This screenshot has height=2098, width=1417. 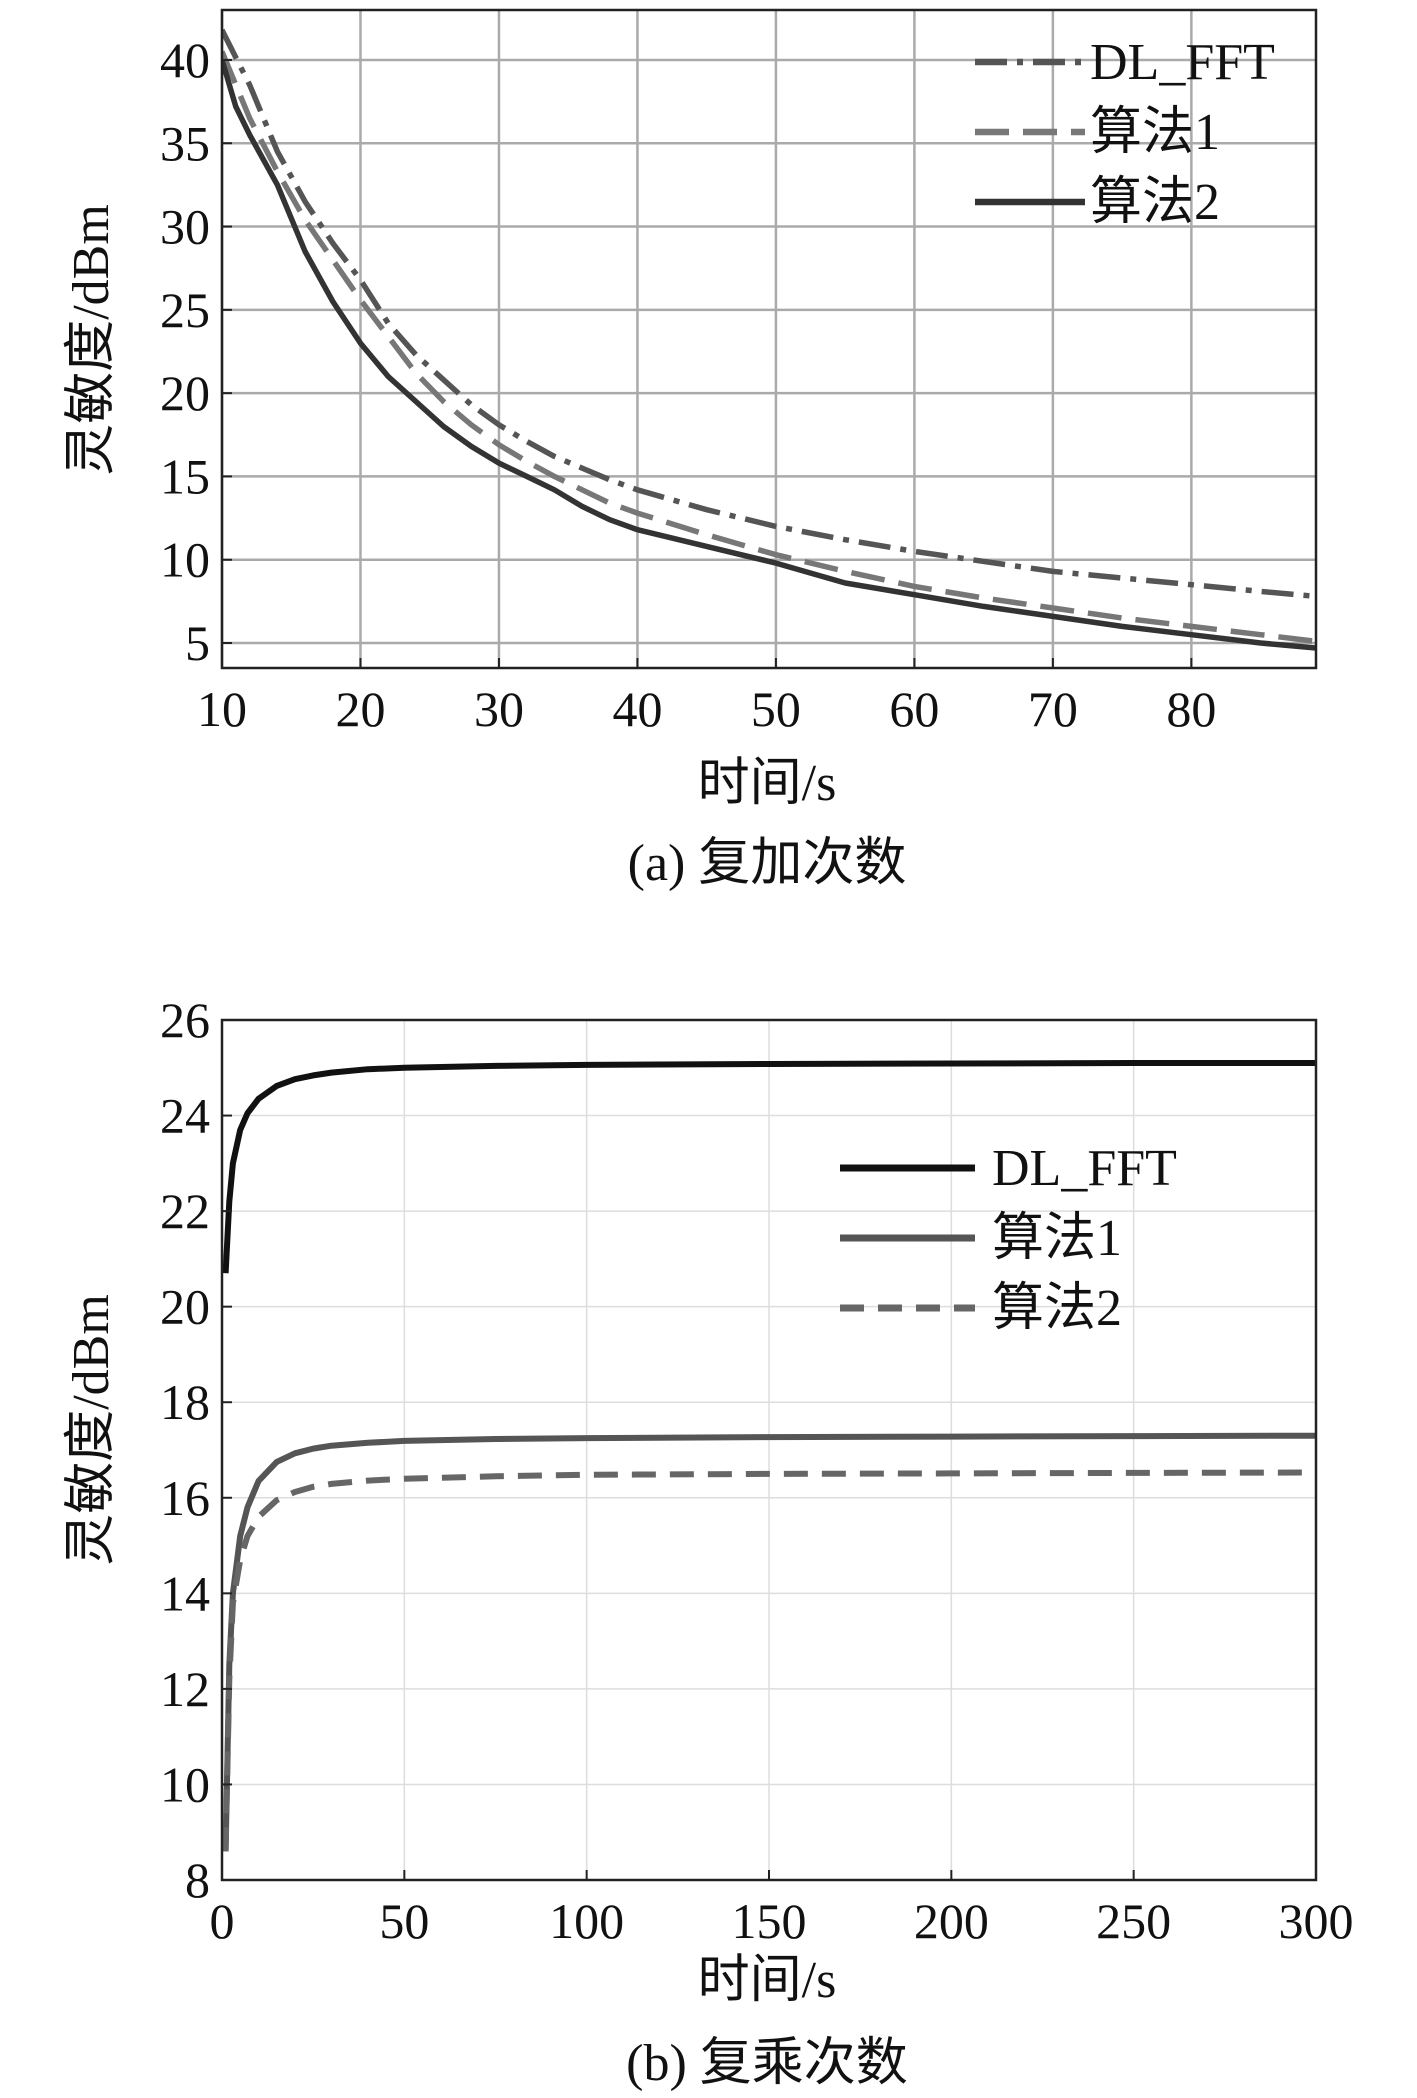 I want to click on panel-a-legend-label-3: 算法2, so click(x=1155, y=202).